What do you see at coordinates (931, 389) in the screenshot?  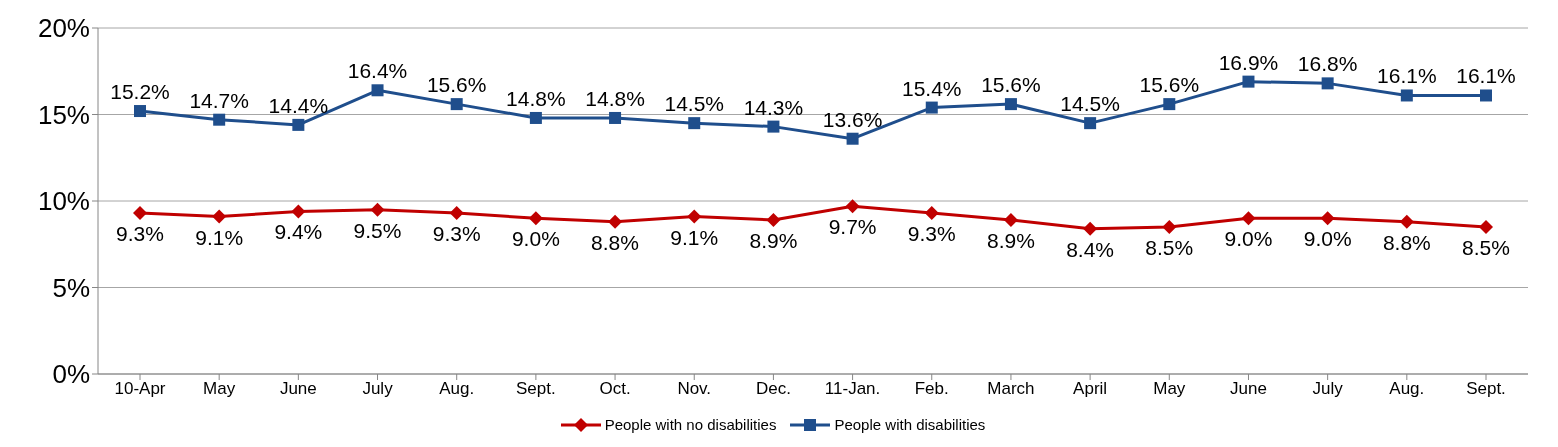 I see `x-tick-label: Feb.` at bounding box center [931, 389].